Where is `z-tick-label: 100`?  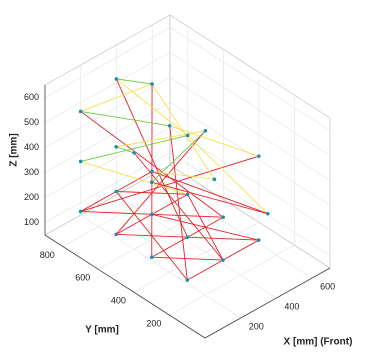 z-tick-label: 100 is located at coordinates (31, 222).